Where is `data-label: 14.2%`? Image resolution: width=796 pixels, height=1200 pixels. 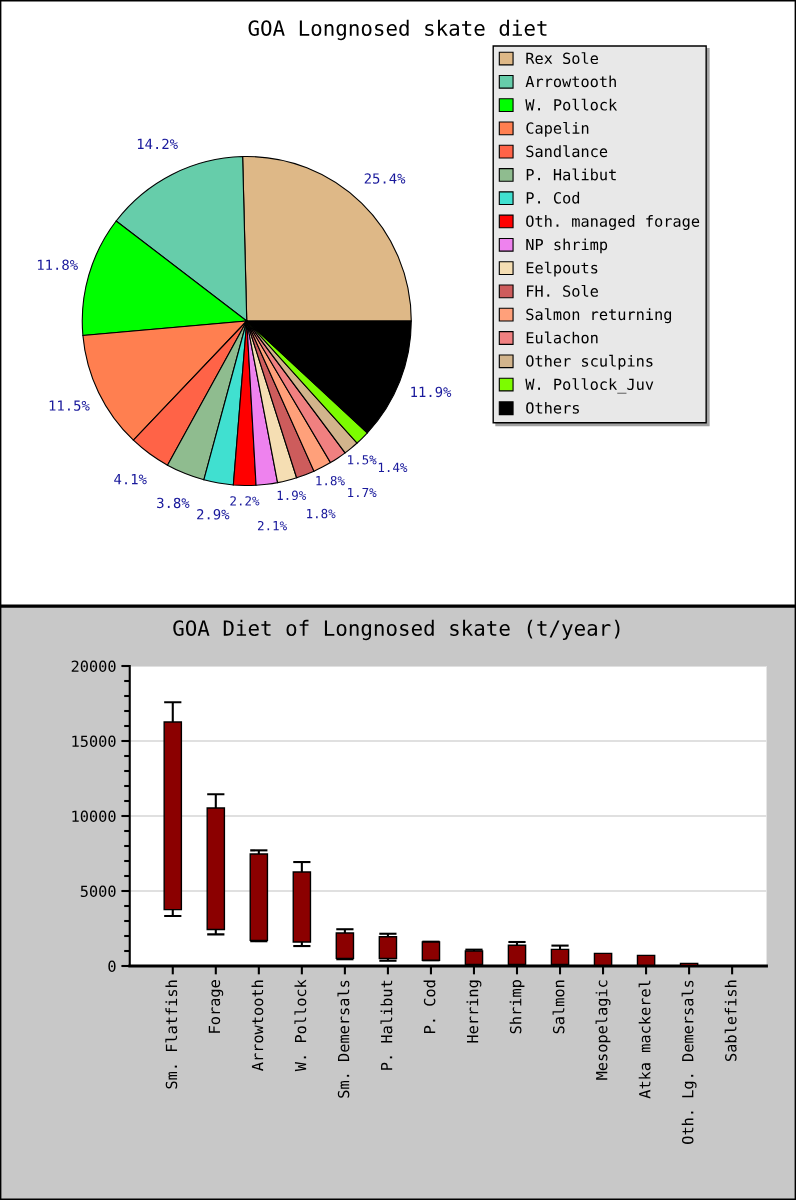
data-label: 14.2% is located at coordinates (157, 143).